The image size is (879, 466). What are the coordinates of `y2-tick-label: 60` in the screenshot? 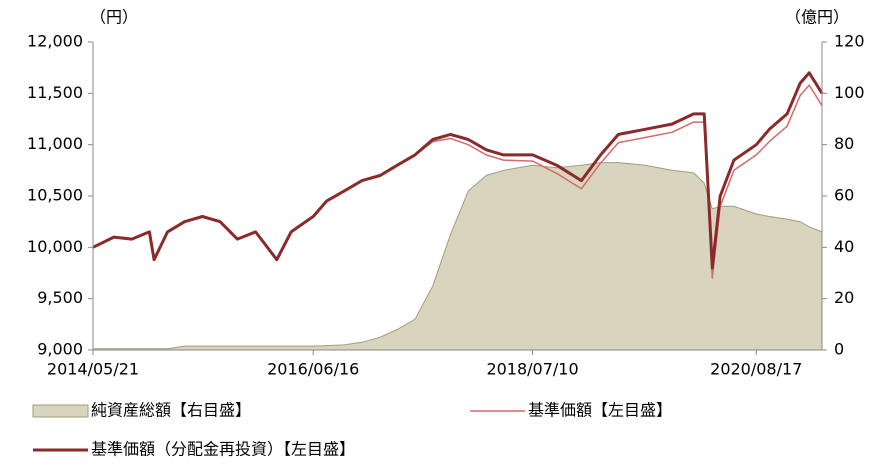 It's located at (844, 195).